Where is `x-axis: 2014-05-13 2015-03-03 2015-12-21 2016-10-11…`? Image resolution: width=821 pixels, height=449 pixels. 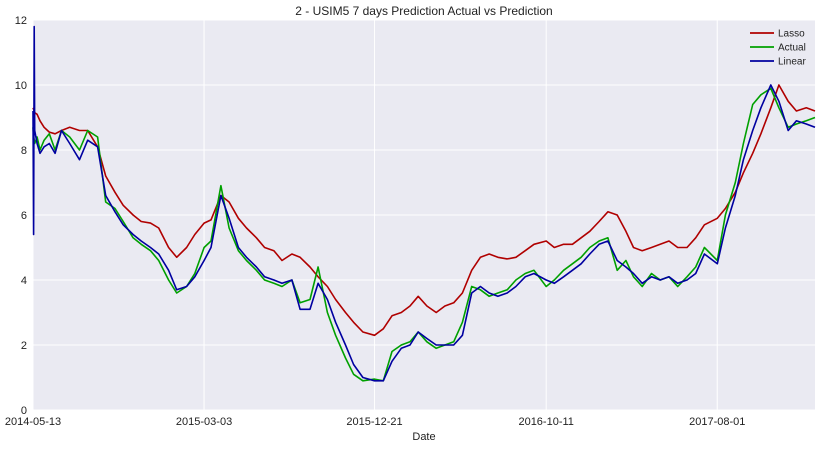
x-axis: 2014-05-13 2015-03-03 2015-12-21 2016-10-11… is located at coordinates (375, 422).